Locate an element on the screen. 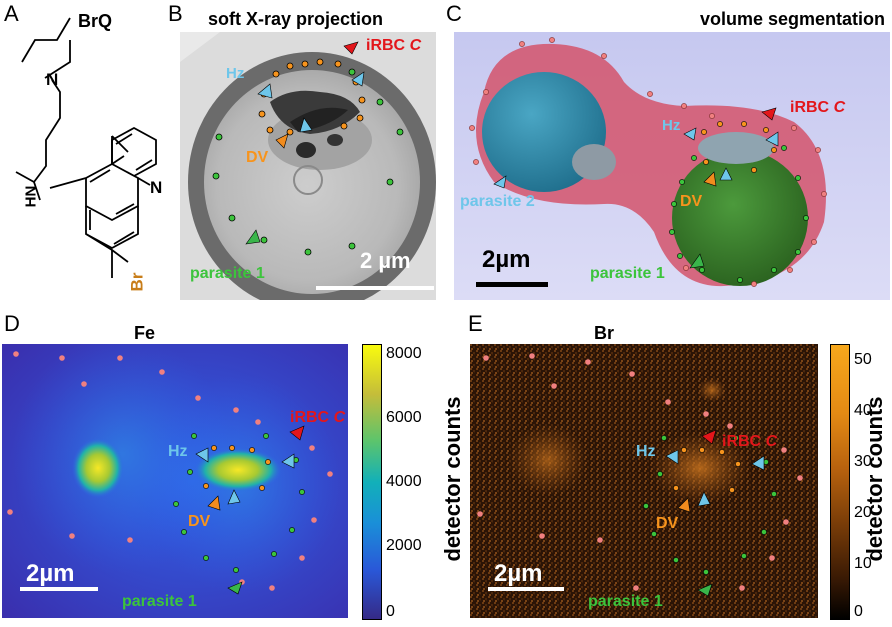 The image size is (892, 627). atom-n-ring: N is located at coordinates (156, 187).